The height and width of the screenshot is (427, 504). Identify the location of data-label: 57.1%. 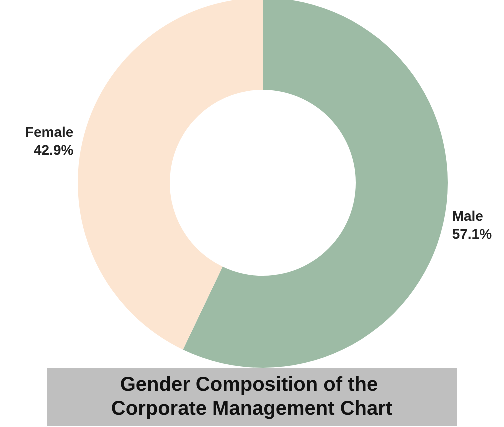
(472, 234).